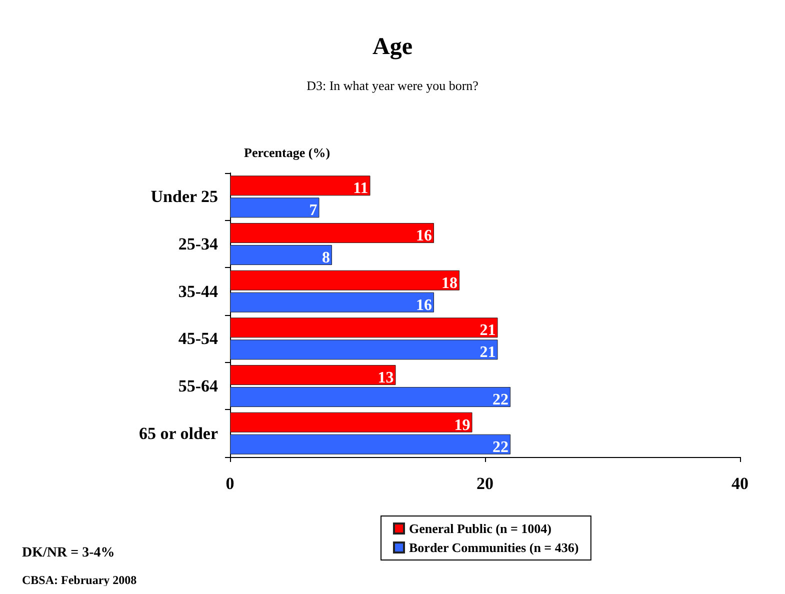  What do you see at coordinates (480, 528) in the screenshot?
I see `legend-label: General Public (n = 1004)` at bounding box center [480, 528].